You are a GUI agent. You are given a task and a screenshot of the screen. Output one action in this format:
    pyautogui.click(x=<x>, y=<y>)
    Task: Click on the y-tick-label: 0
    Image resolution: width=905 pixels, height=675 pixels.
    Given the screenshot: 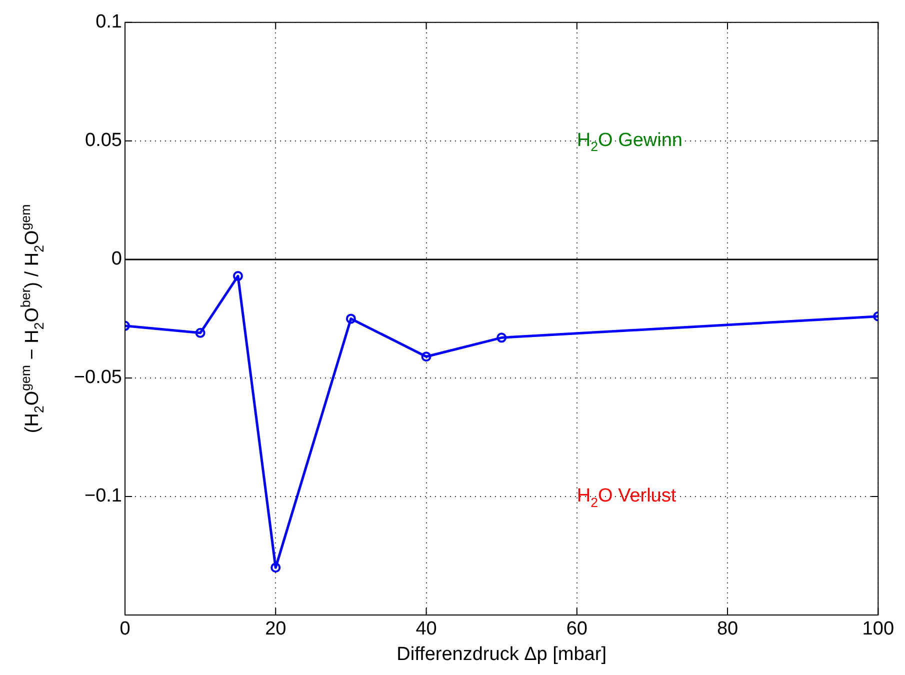 What is the action you would take?
    pyautogui.click(x=116, y=259)
    